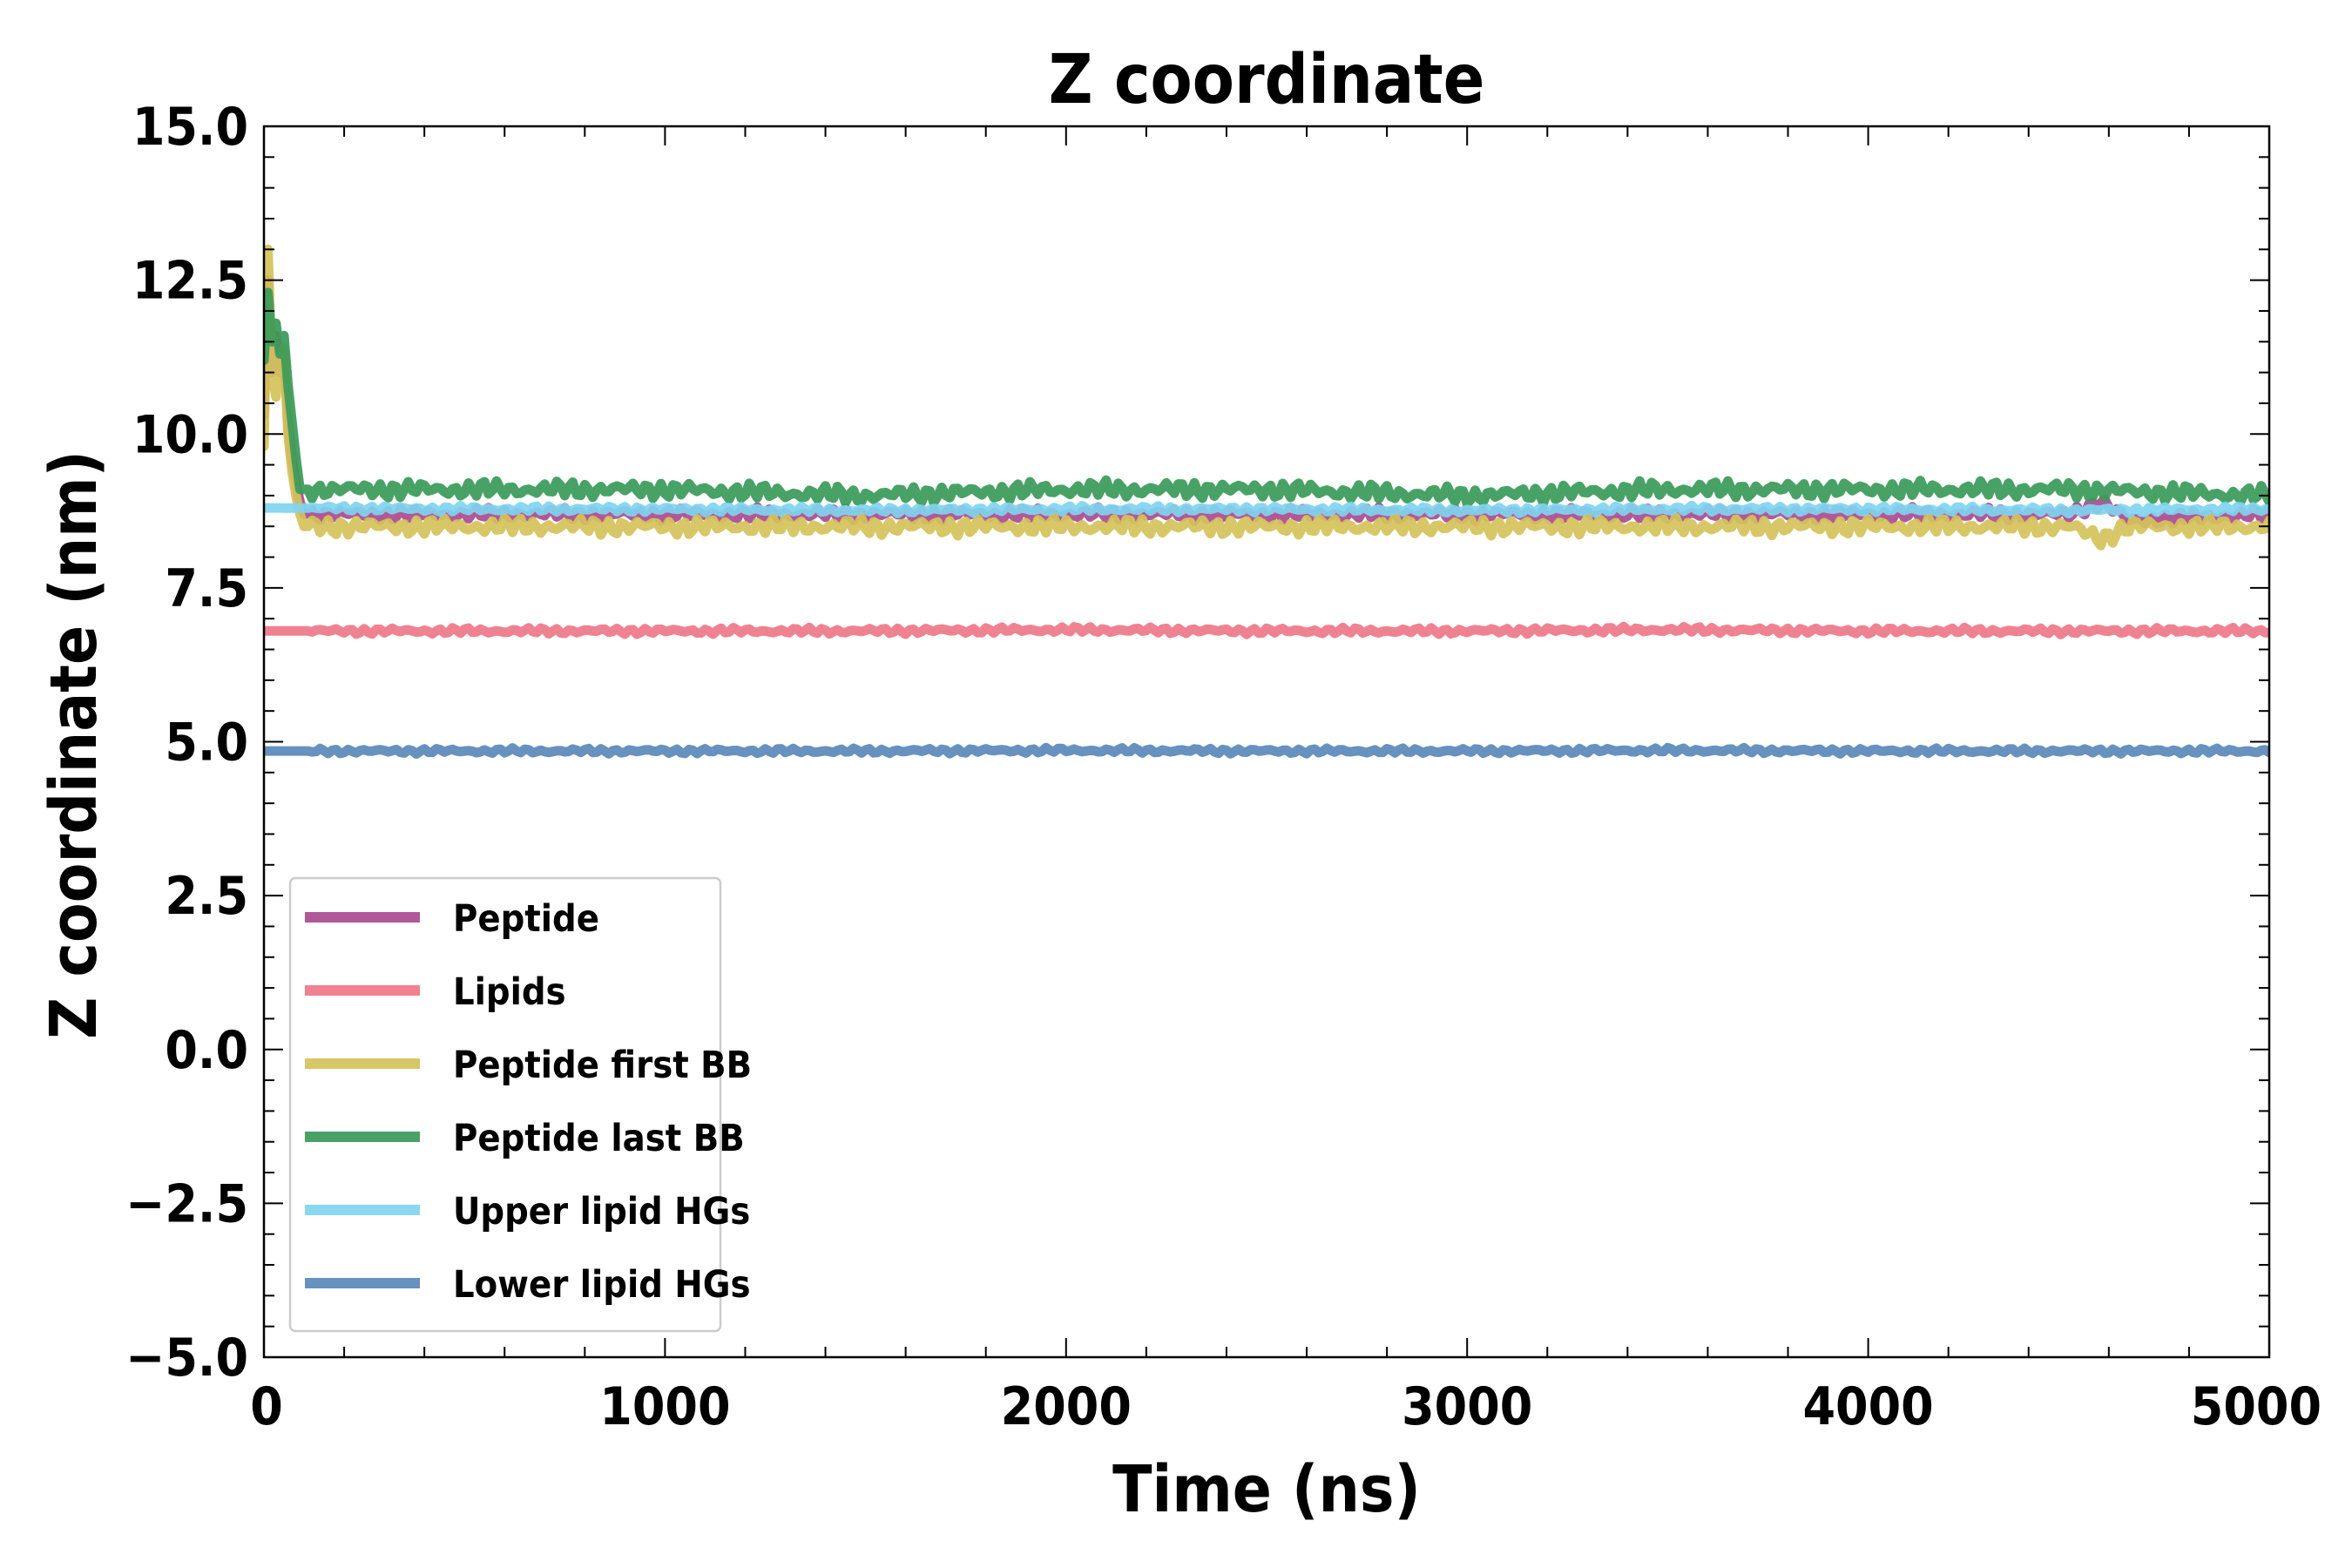 The height and width of the screenshot is (1568, 2352). What do you see at coordinates (1066, 1407) in the screenshot?
I see `x-tick-label: 2000` at bounding box center [1066, 1407].